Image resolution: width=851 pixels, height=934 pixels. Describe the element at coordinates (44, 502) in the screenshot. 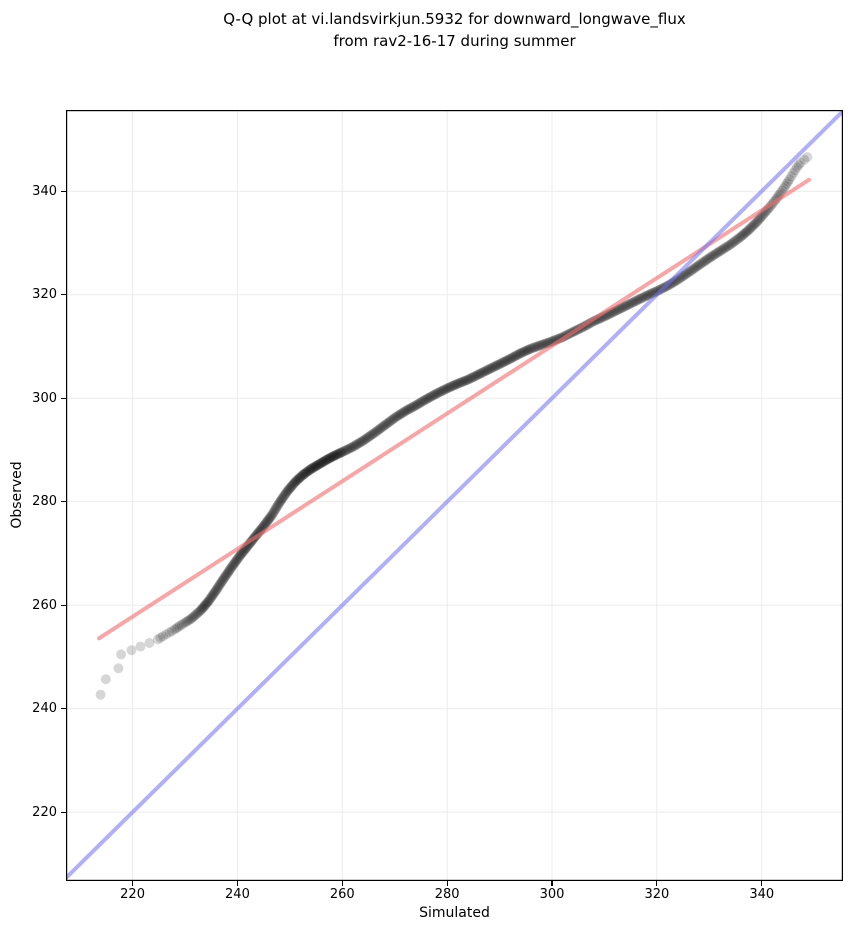

I see `y-tick-label: 280` at that location.